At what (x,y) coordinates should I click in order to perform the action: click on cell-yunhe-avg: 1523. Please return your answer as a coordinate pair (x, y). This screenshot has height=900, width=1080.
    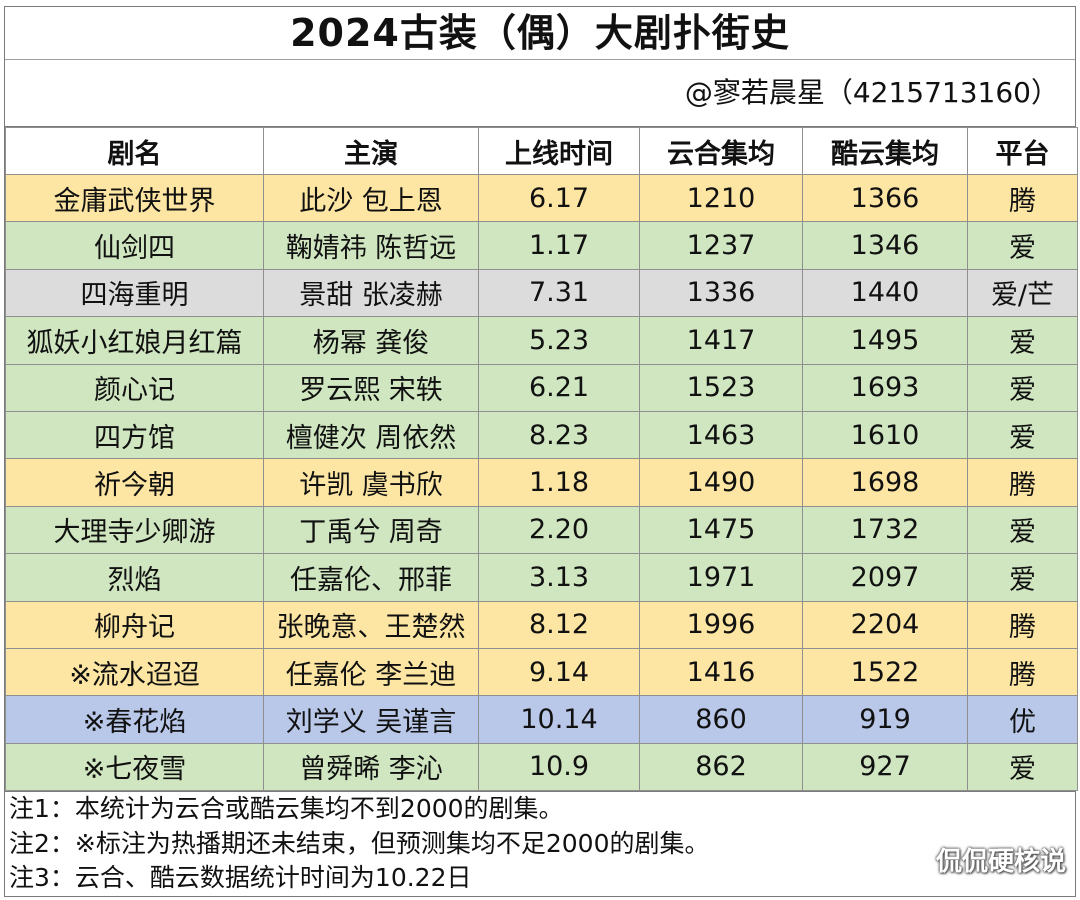
    Looking at the image, I should click on (721, 387).